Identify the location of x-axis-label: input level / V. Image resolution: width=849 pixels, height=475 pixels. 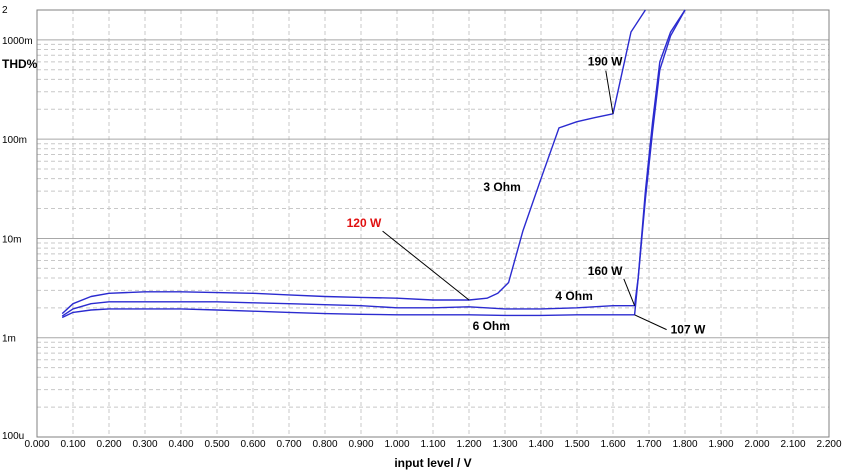
(432, 463).